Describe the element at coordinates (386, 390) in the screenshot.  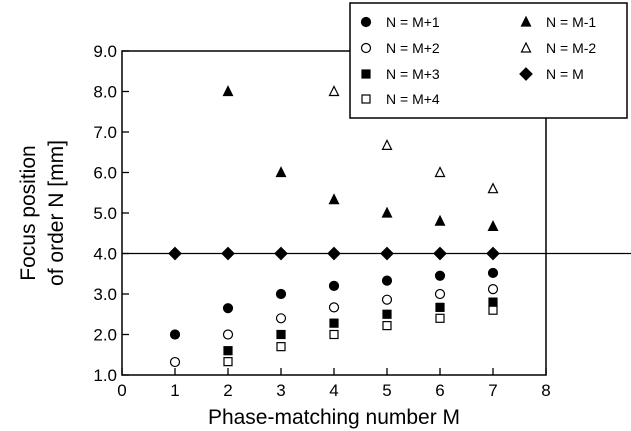
I see `x-tick-label: 5` at that location.